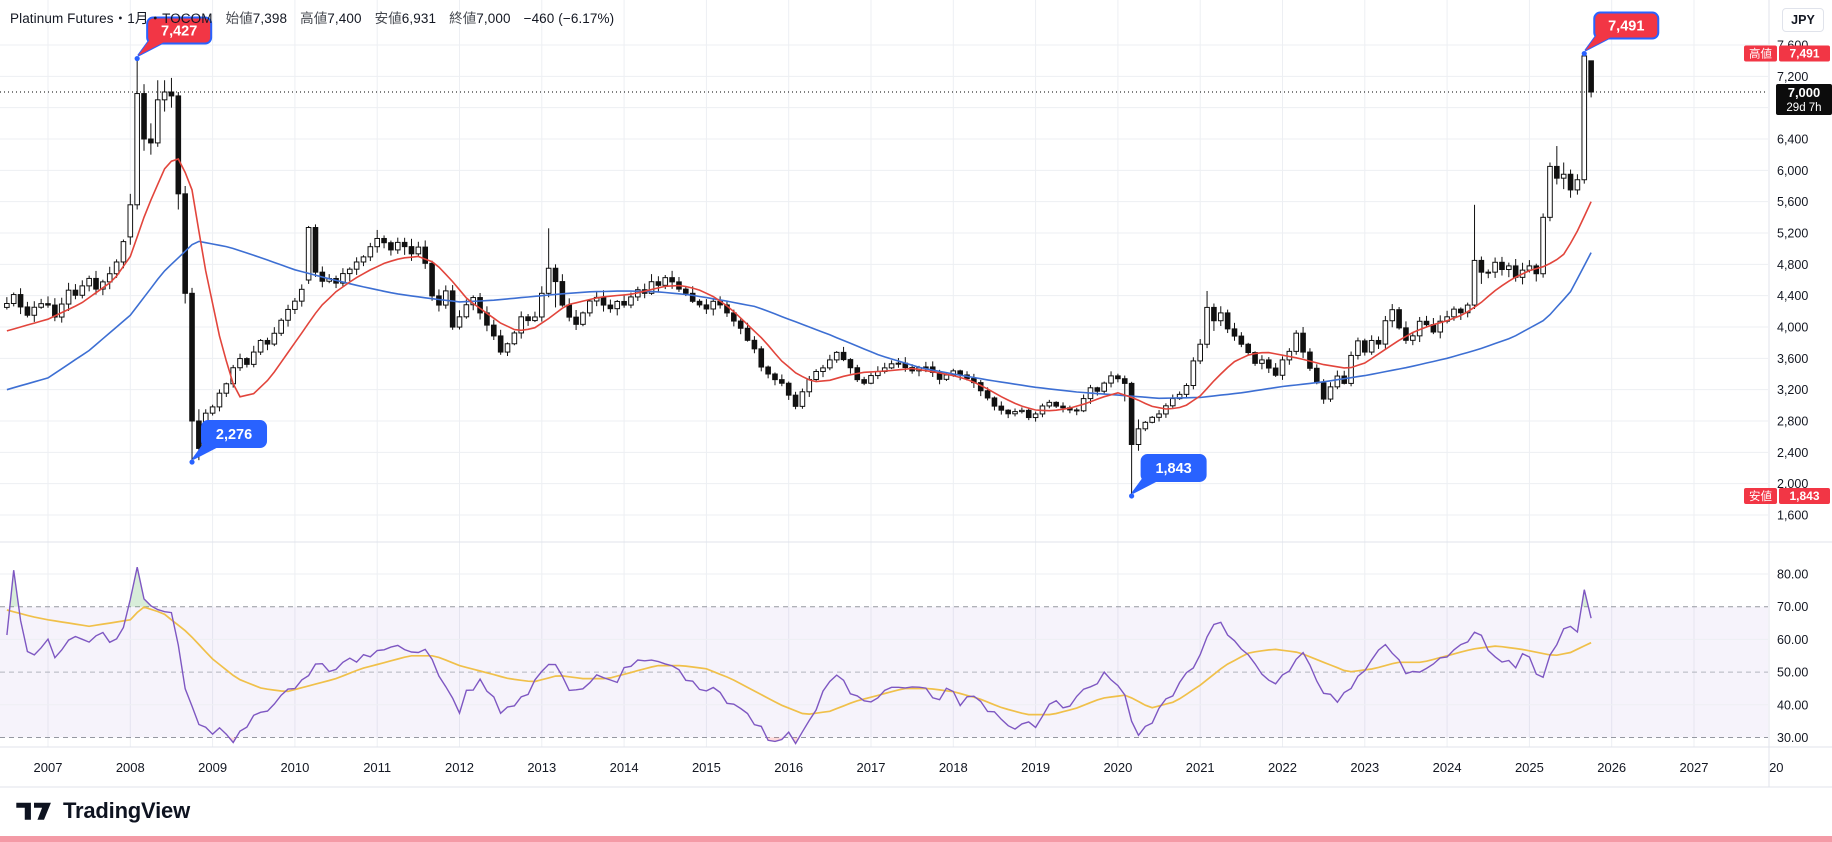 Image resolution: width=1832 pixels, height=842 pixels. I want to click on time-tick-label: 2021, so click(1200, 767).